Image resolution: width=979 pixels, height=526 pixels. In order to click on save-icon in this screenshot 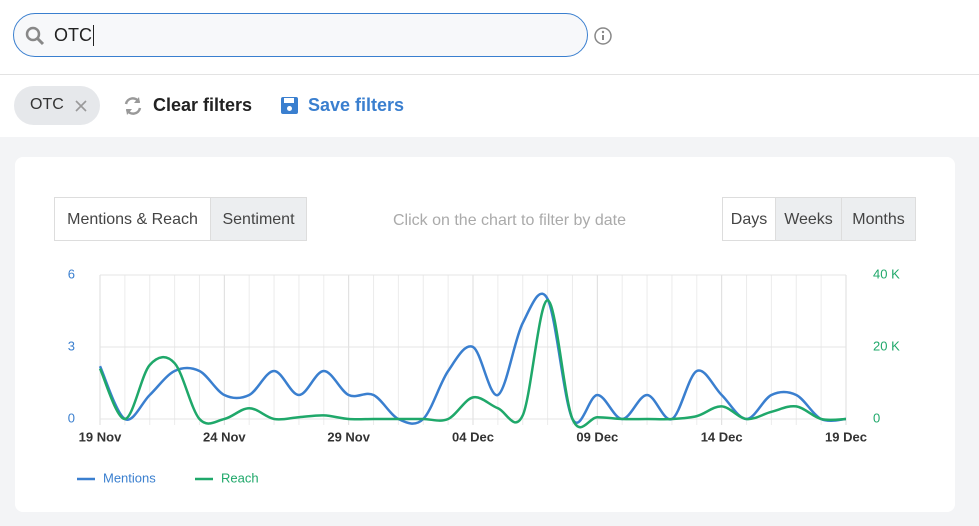, I will do `click(289, 105)`.